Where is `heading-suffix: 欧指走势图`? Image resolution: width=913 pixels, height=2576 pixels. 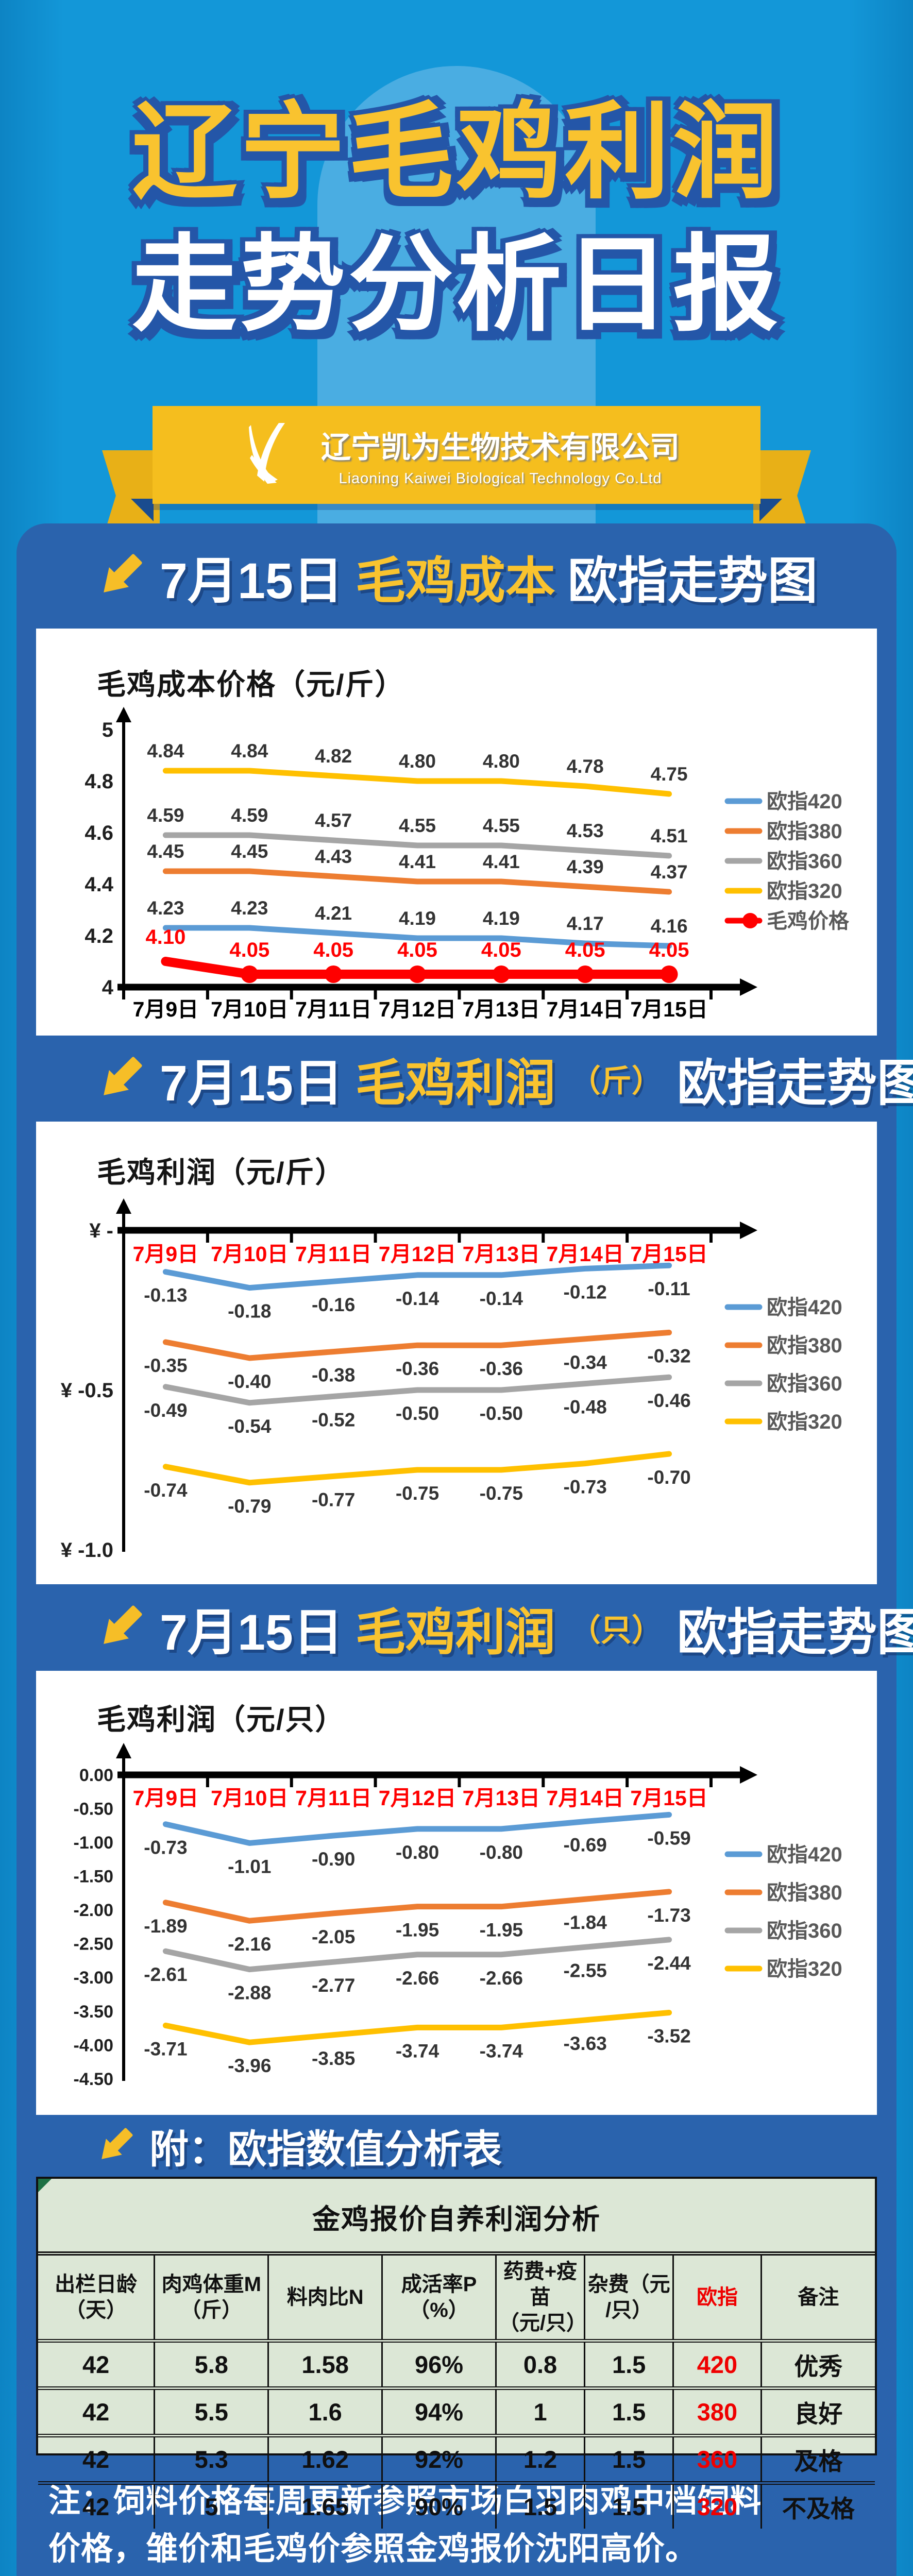
heading-suffix: 欧指走势图 is located at coordinates (795, 1632).